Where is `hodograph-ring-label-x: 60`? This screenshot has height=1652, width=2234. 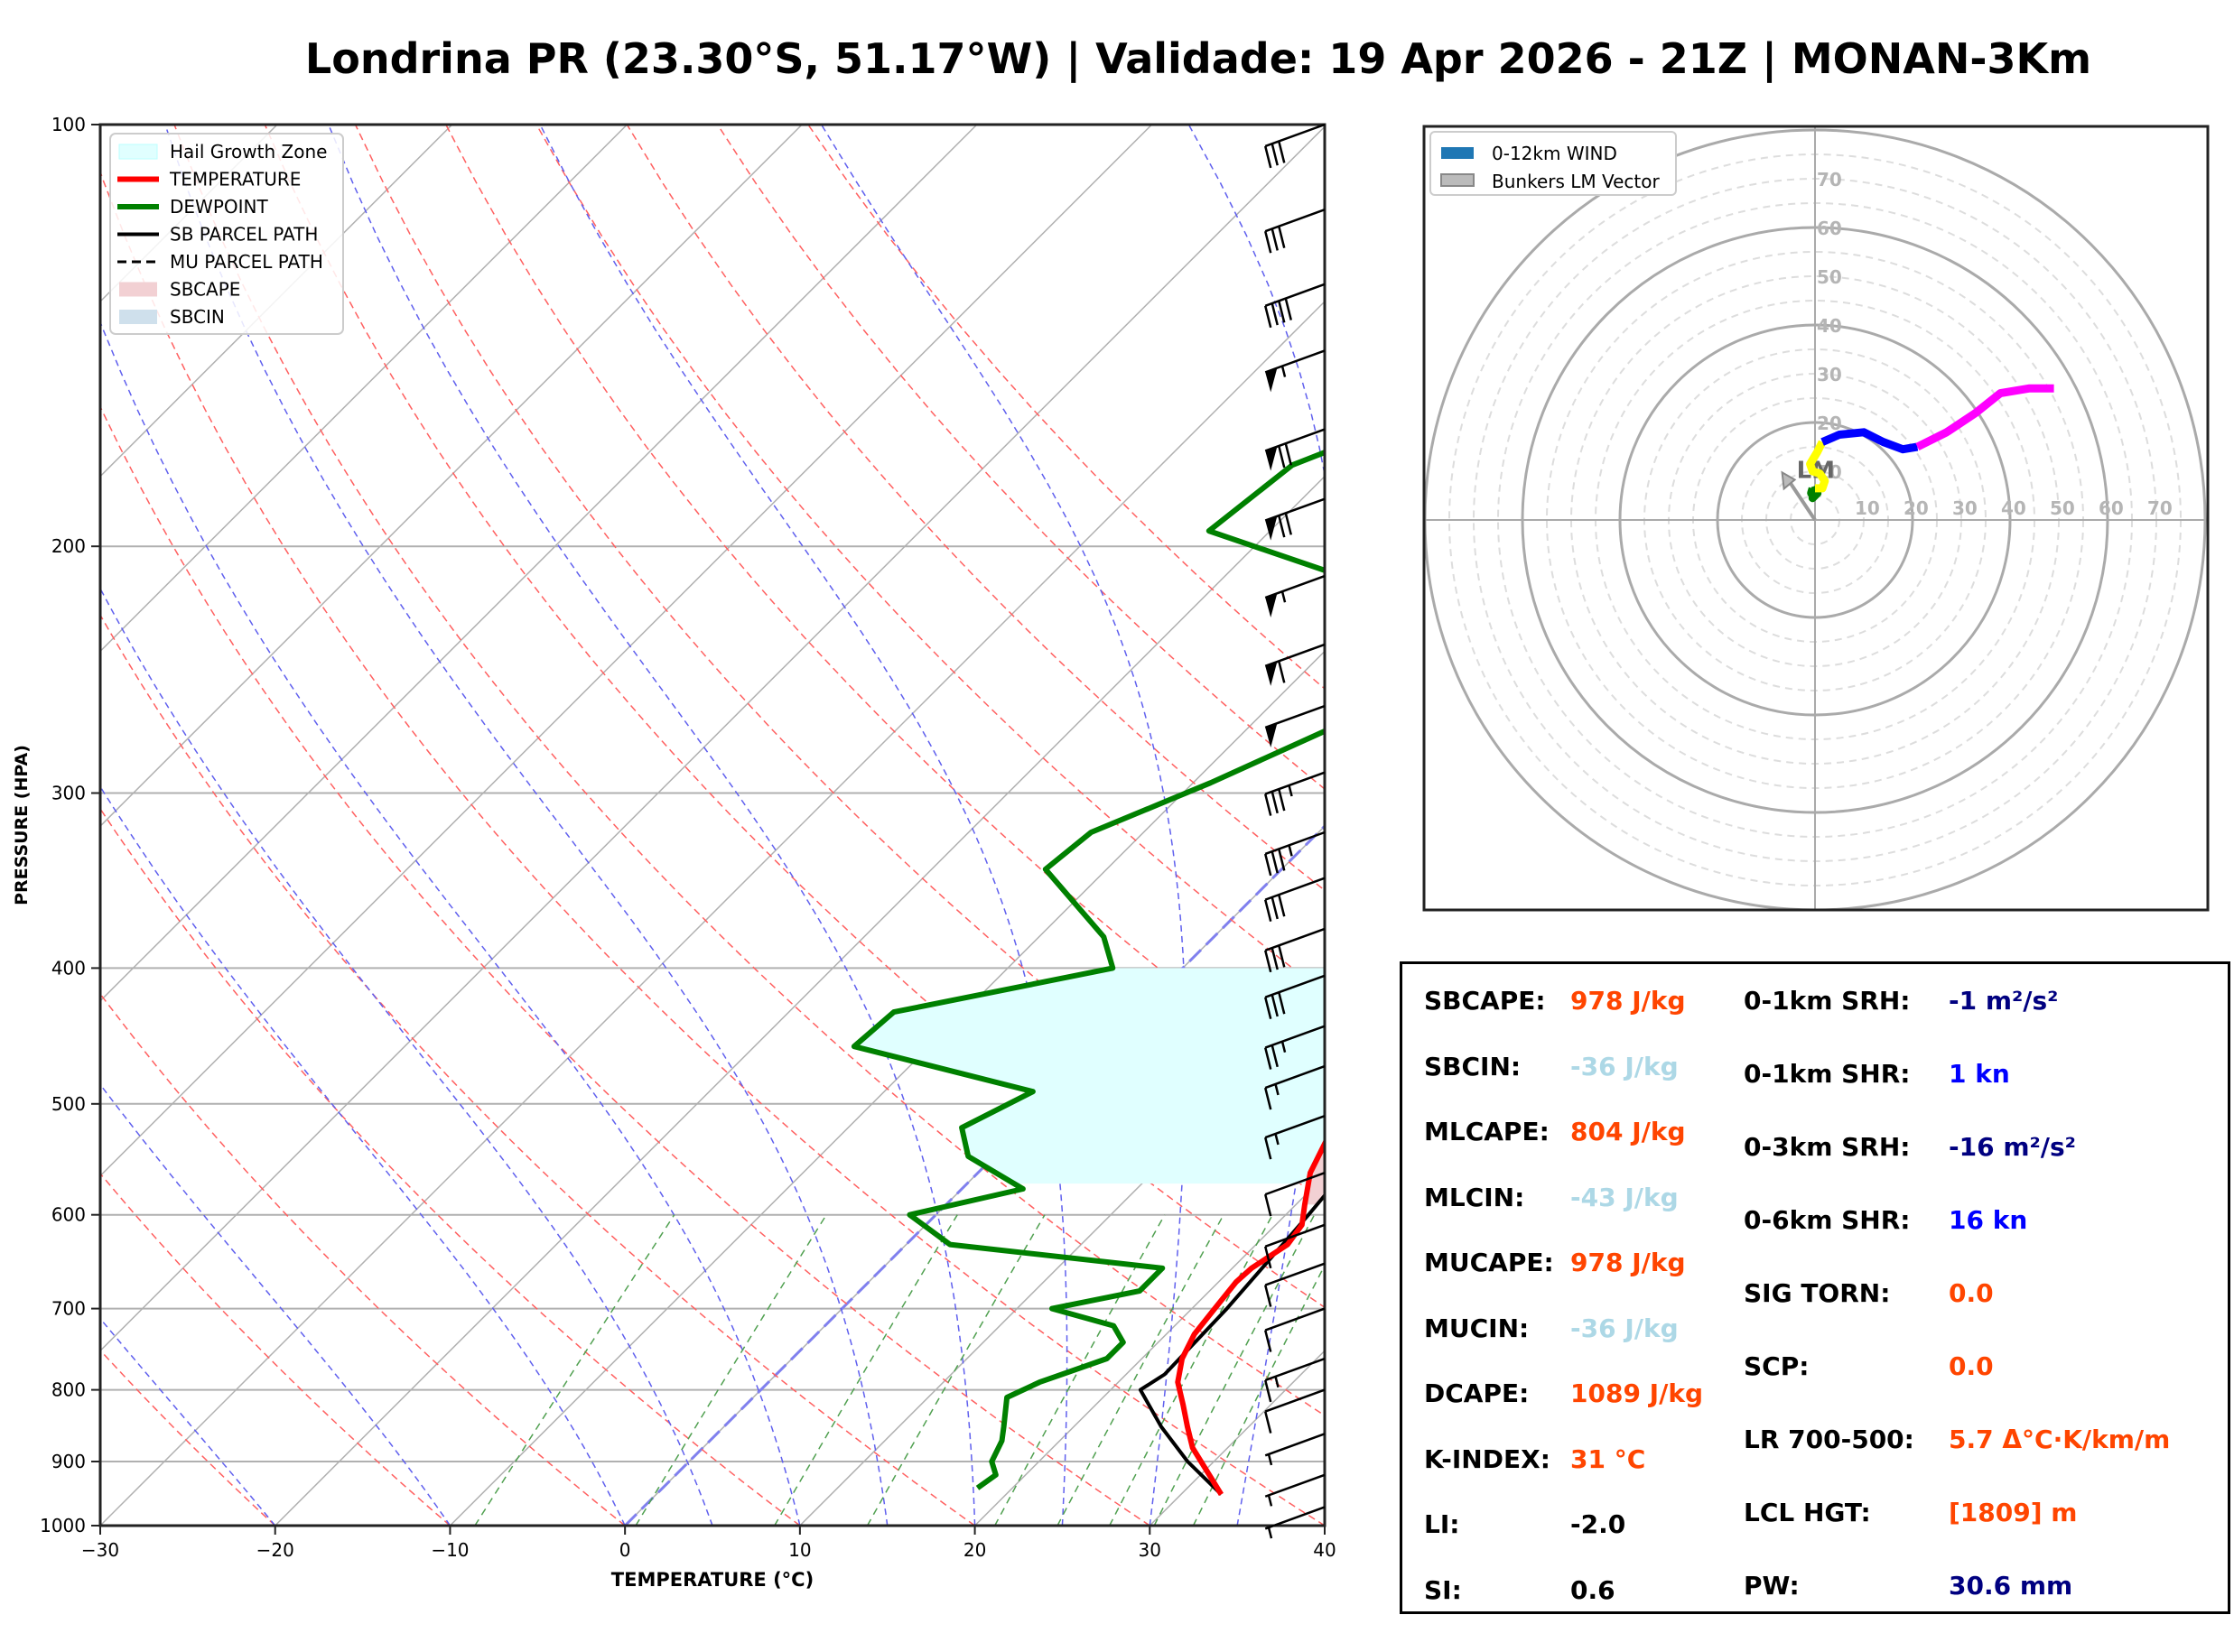
hodograph-ring-label-x: 60 is located at coordinates (2111, 508).